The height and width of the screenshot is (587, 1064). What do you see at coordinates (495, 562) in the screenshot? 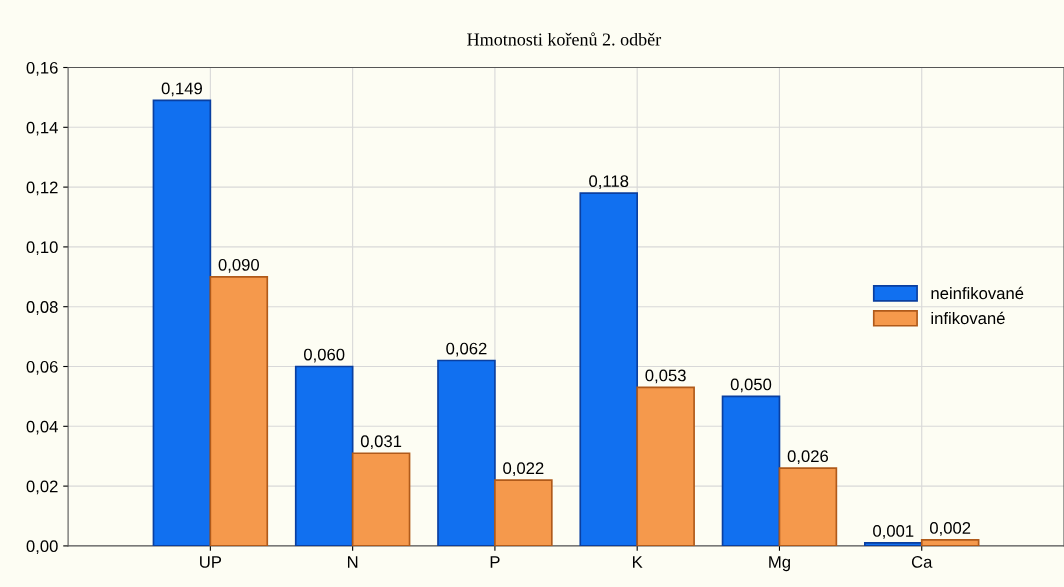
I see `x-tick-label: P` at bounding box center [495, 562].